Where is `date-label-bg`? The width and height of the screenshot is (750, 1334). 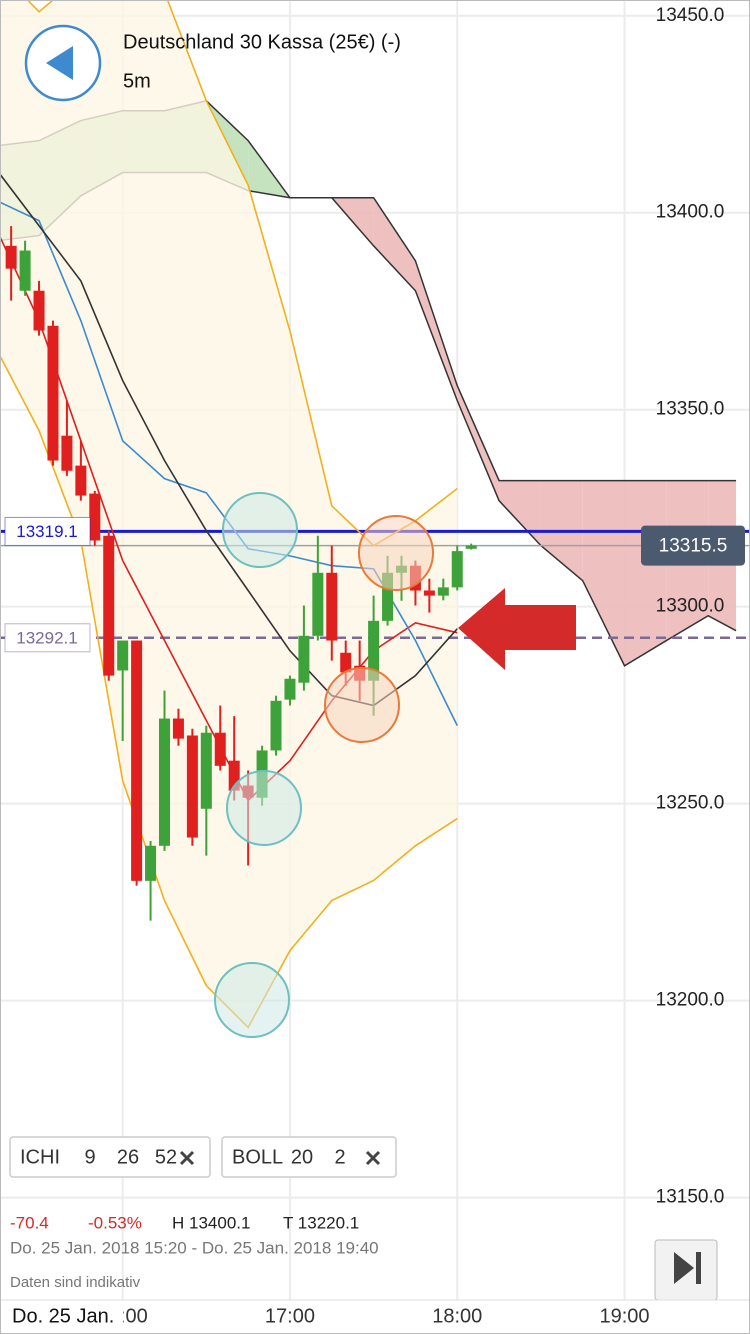
date-label-bg is located at coordinates (62, 1317).